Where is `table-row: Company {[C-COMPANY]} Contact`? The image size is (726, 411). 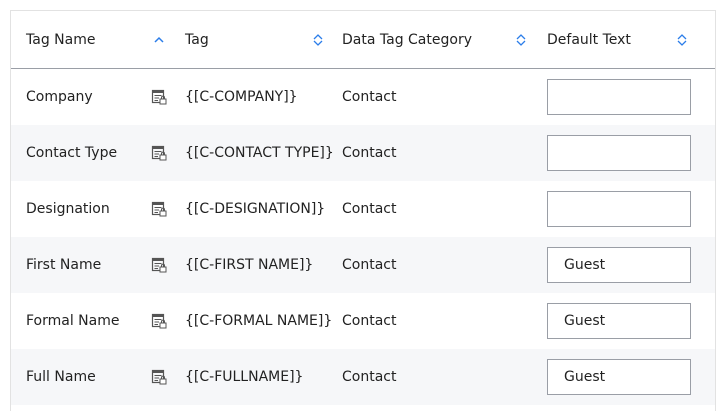 table-row: Company {[C-COMPANY]} Contact is located at coordinates (363, 97).